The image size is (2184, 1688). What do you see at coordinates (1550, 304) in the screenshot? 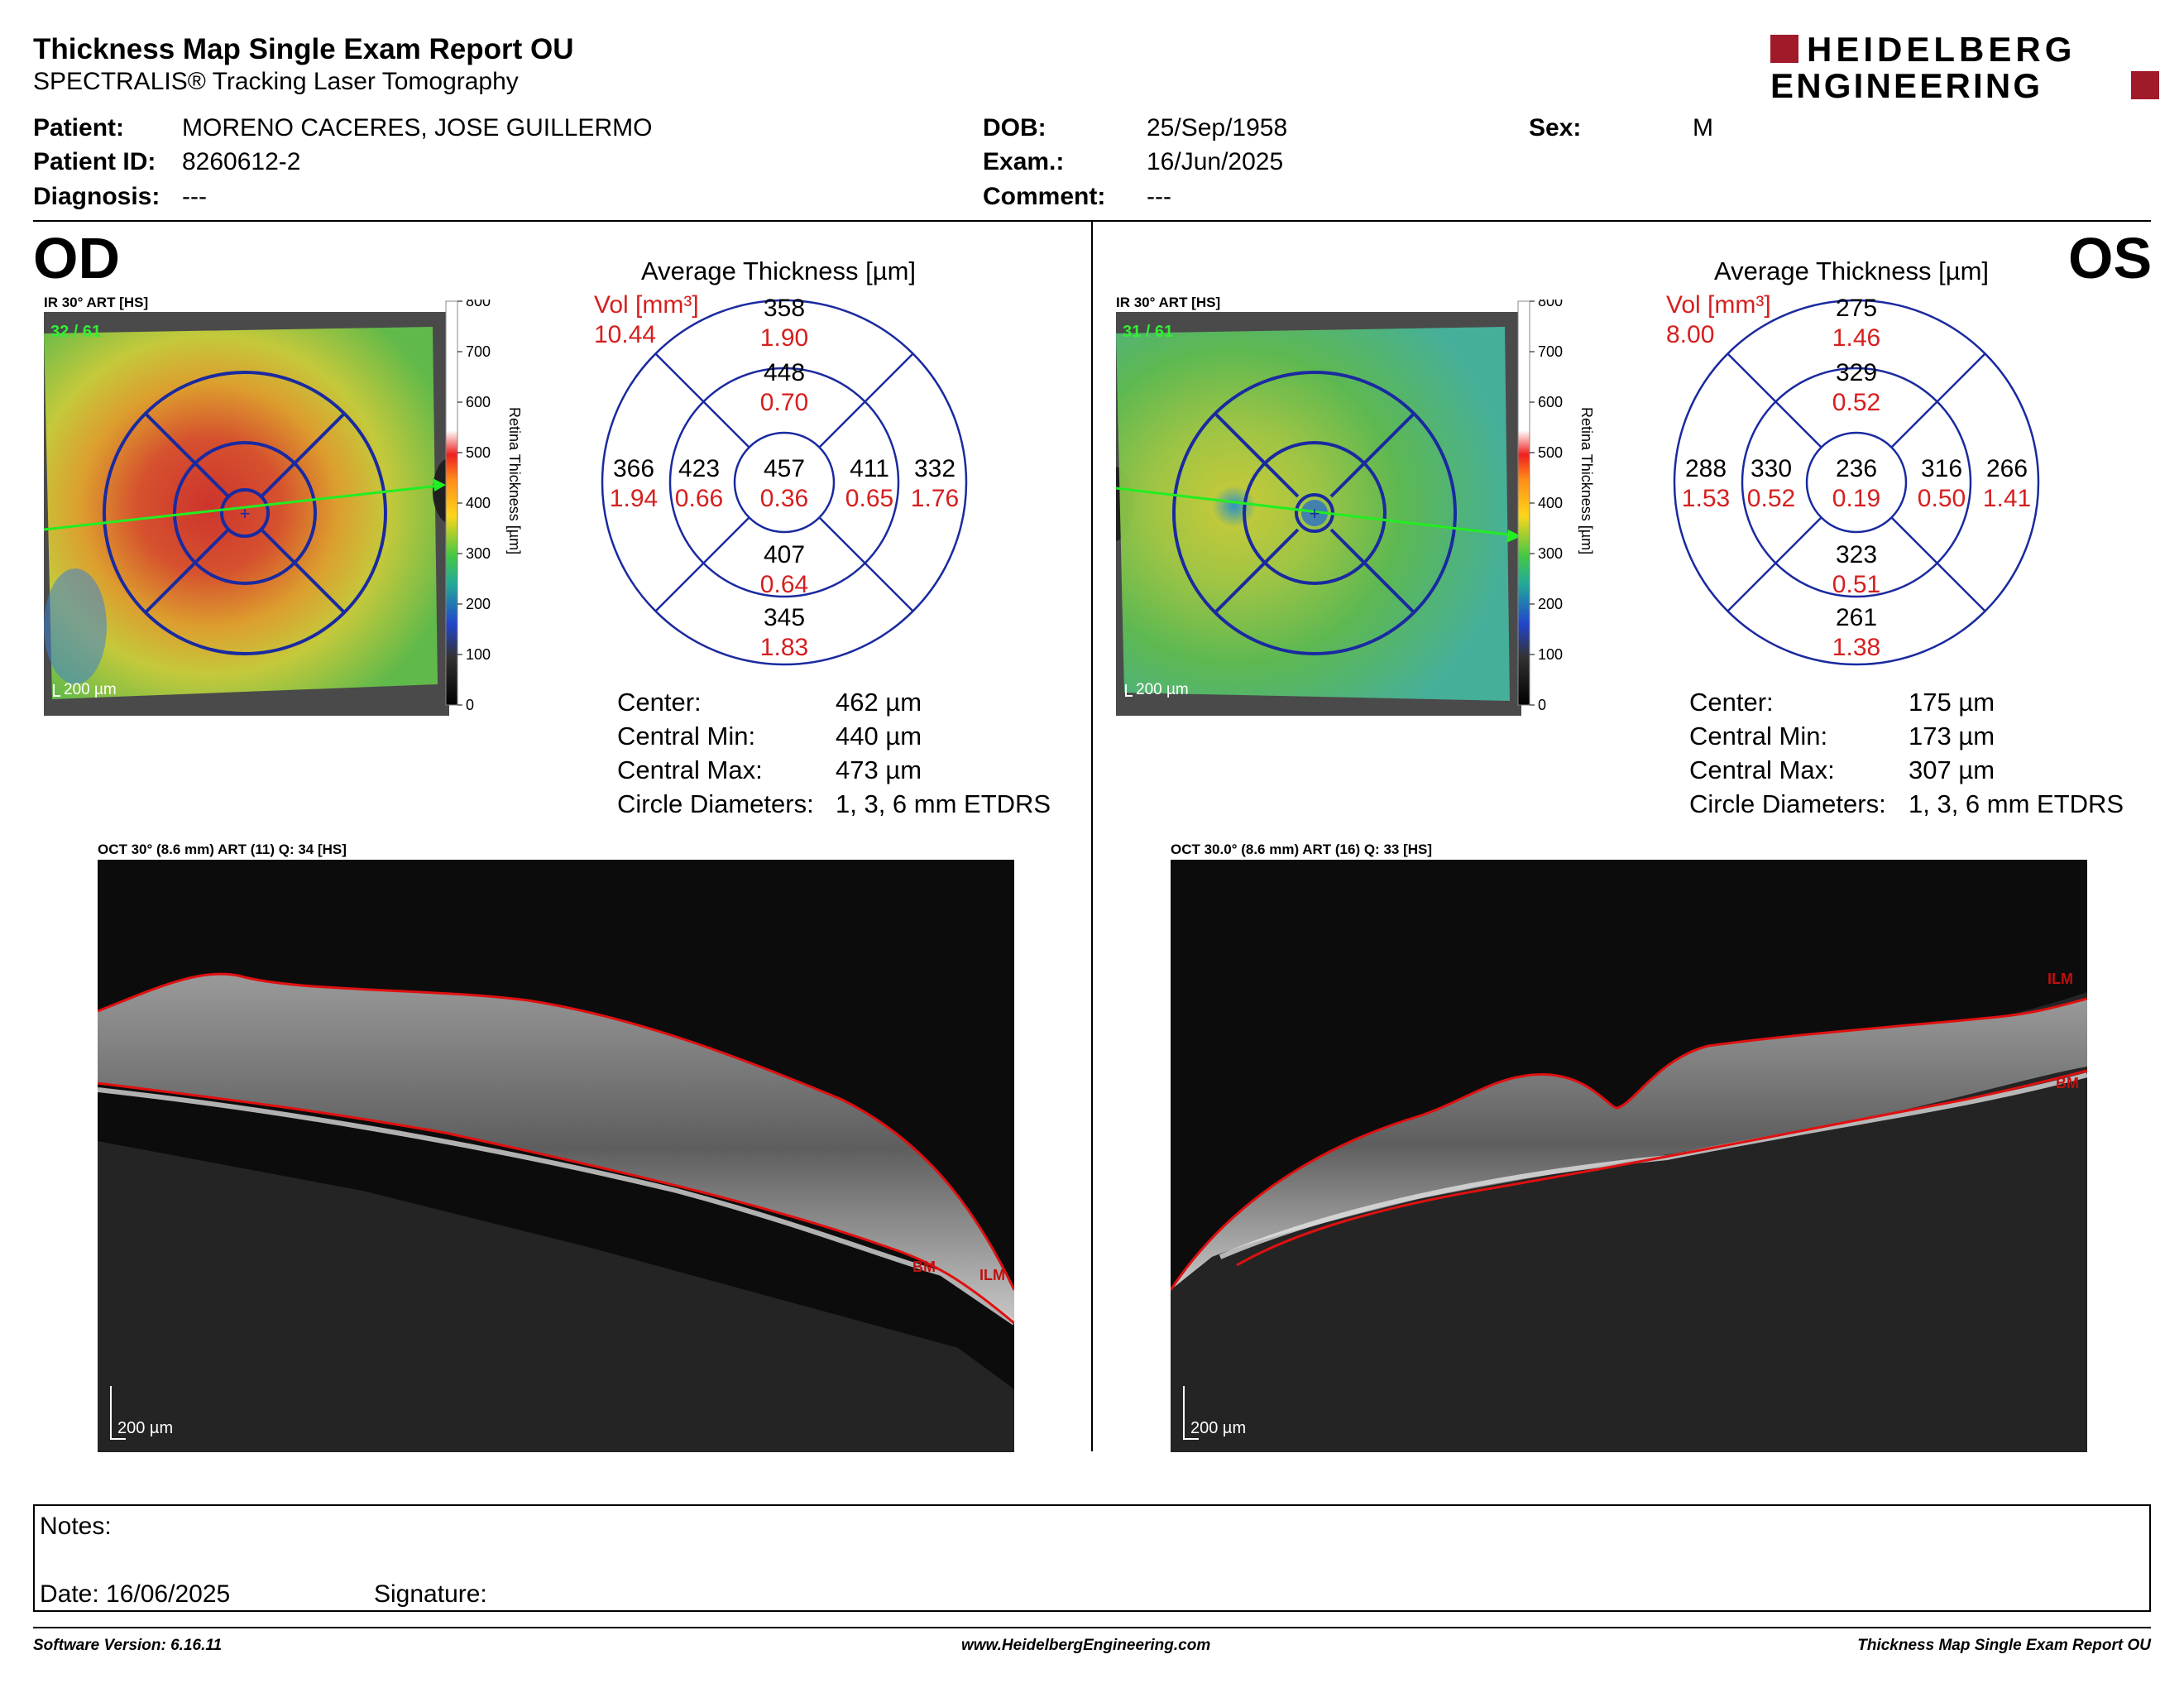
I see `os-colorbar-tick-label: 800` at bounding box center [1550, 304].